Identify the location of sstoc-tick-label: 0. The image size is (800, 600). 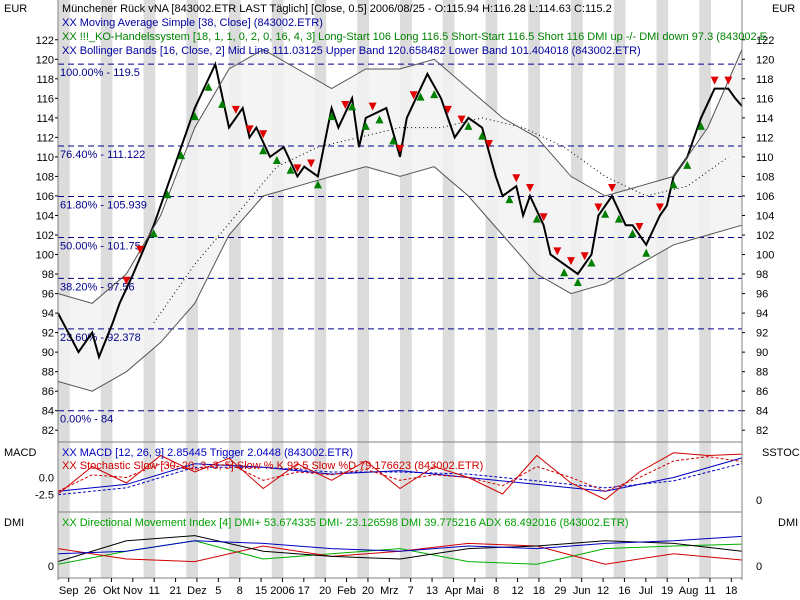
(759, 501).